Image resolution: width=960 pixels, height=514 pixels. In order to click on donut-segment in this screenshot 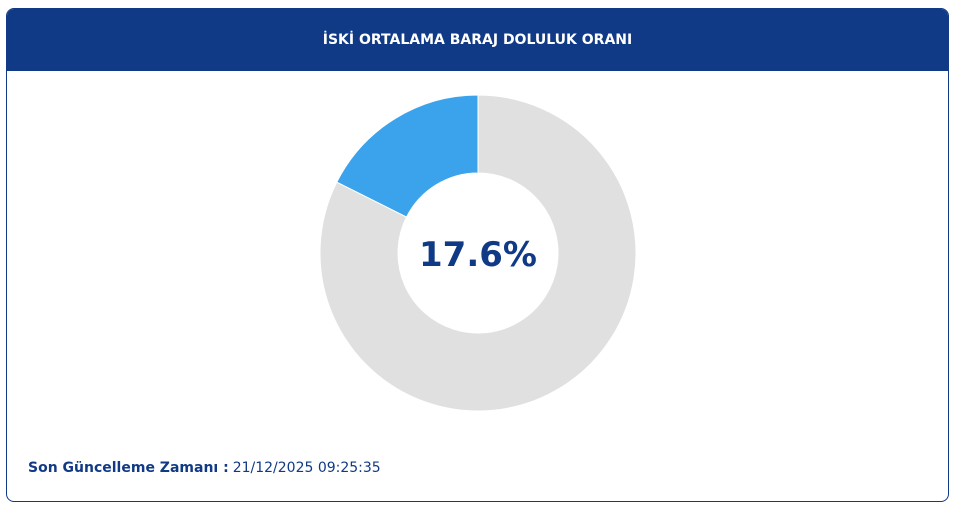, I will do `click(407, 156)`.